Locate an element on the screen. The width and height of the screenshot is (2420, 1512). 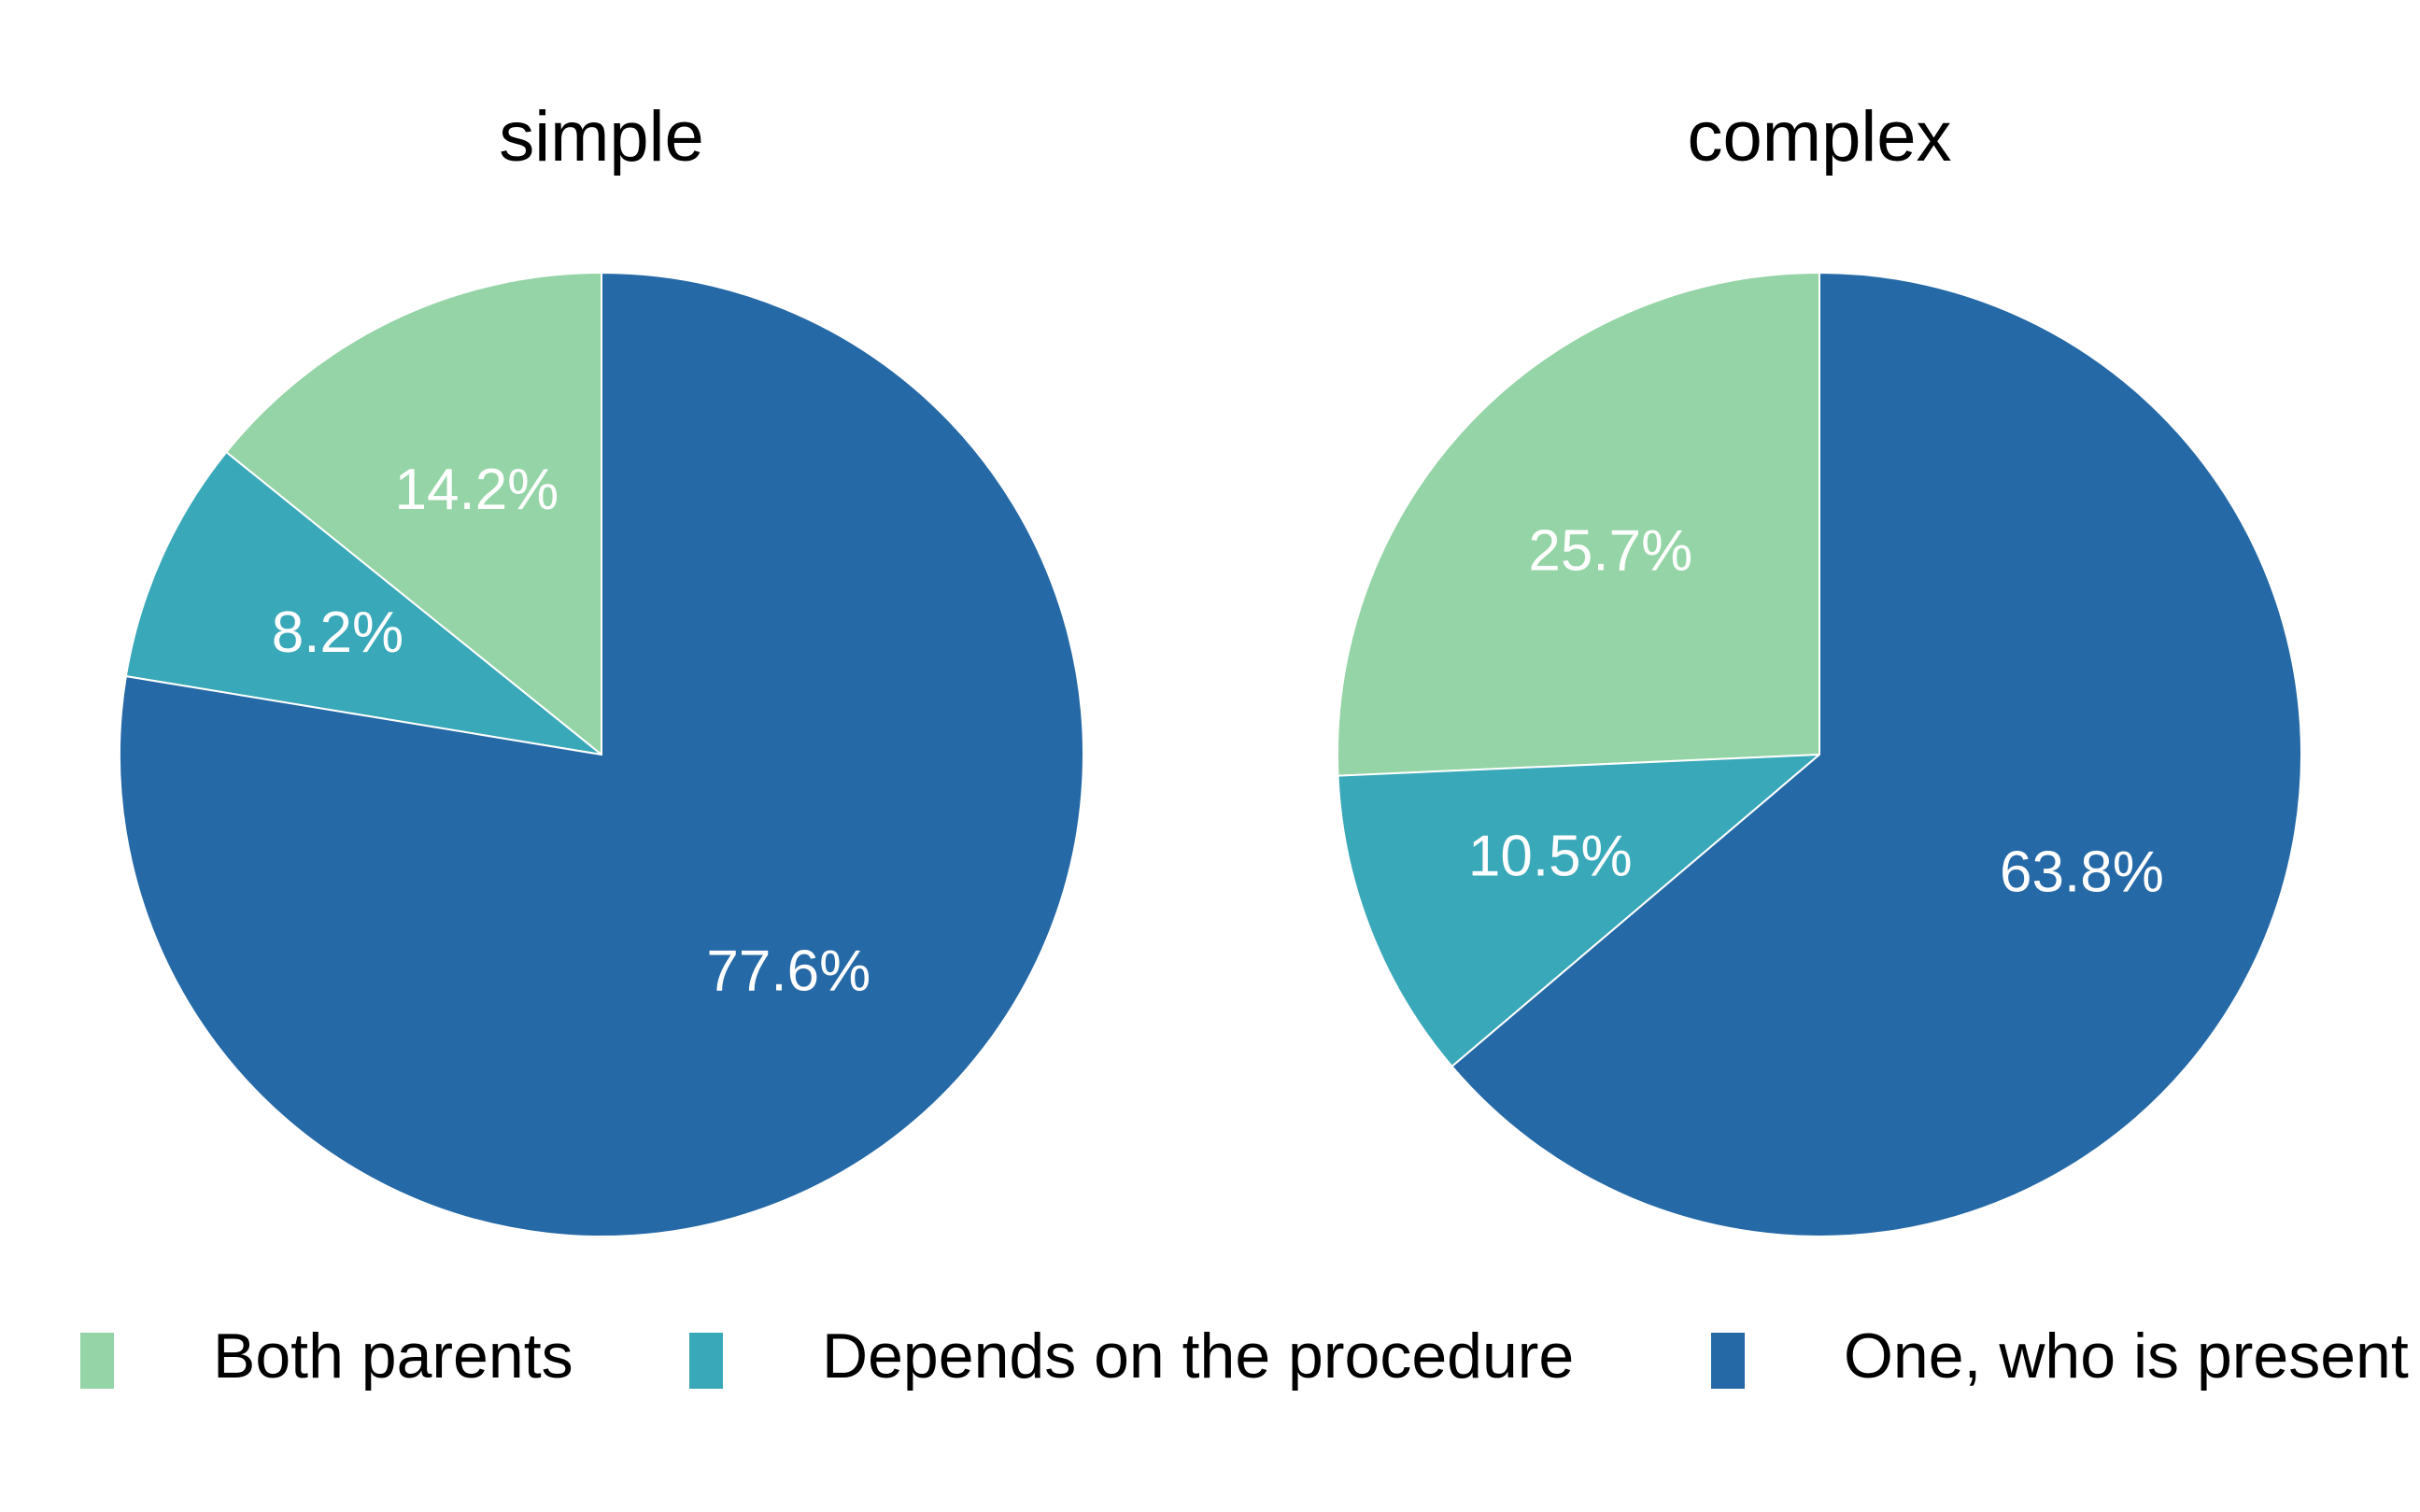
slice-data-label: 10.5% is located at coordinates (1550, 856).